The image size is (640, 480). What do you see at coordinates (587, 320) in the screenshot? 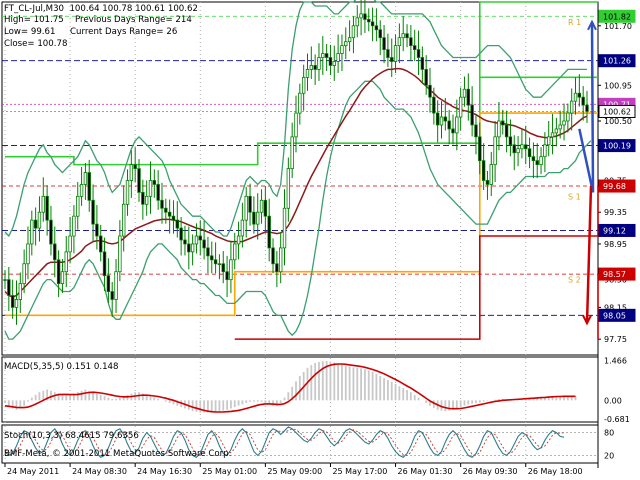
I see `forecast-arrowhead-down` at bounding box center [587, 320].